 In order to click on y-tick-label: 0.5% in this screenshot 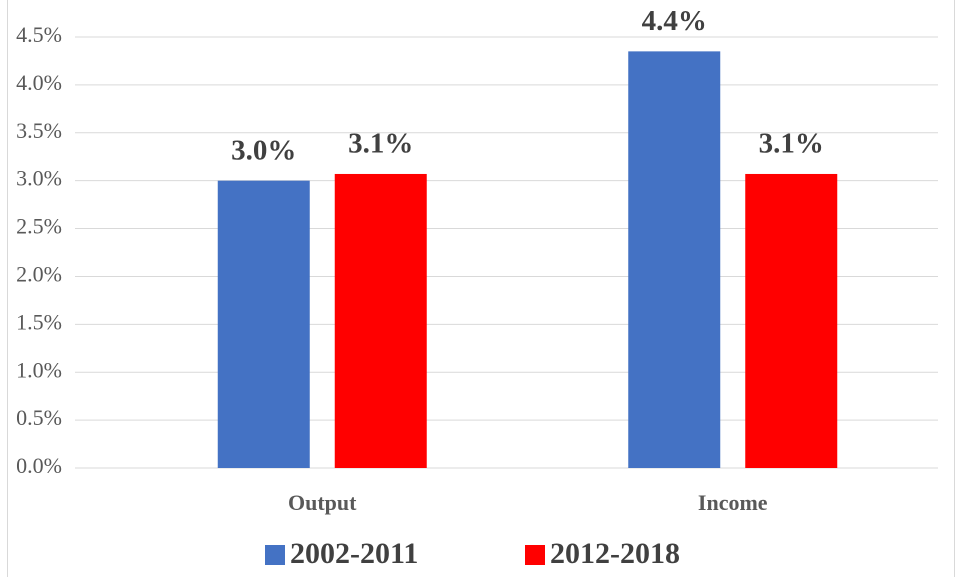, I will do `click(39, 417)`.